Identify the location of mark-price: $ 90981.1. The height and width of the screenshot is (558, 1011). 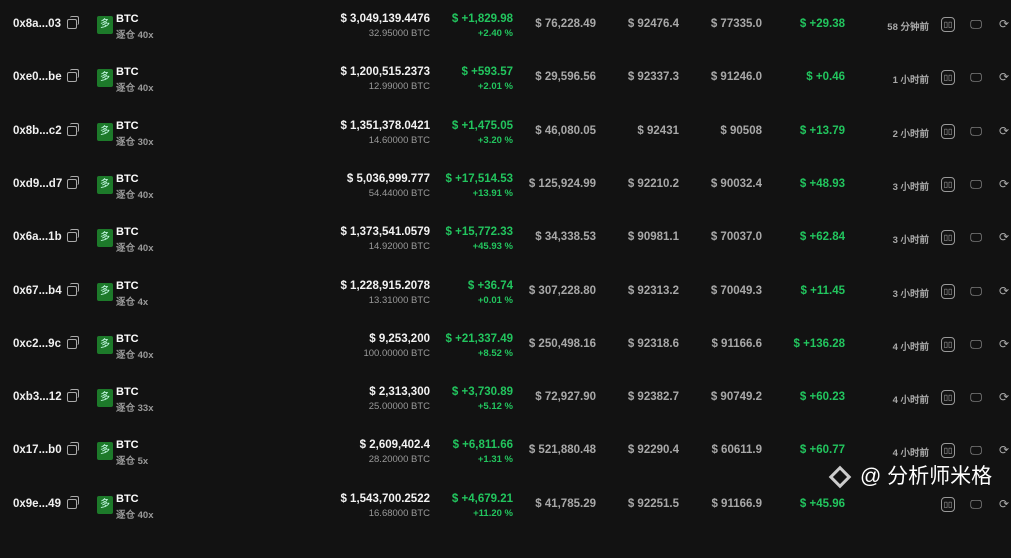
(653, 237).